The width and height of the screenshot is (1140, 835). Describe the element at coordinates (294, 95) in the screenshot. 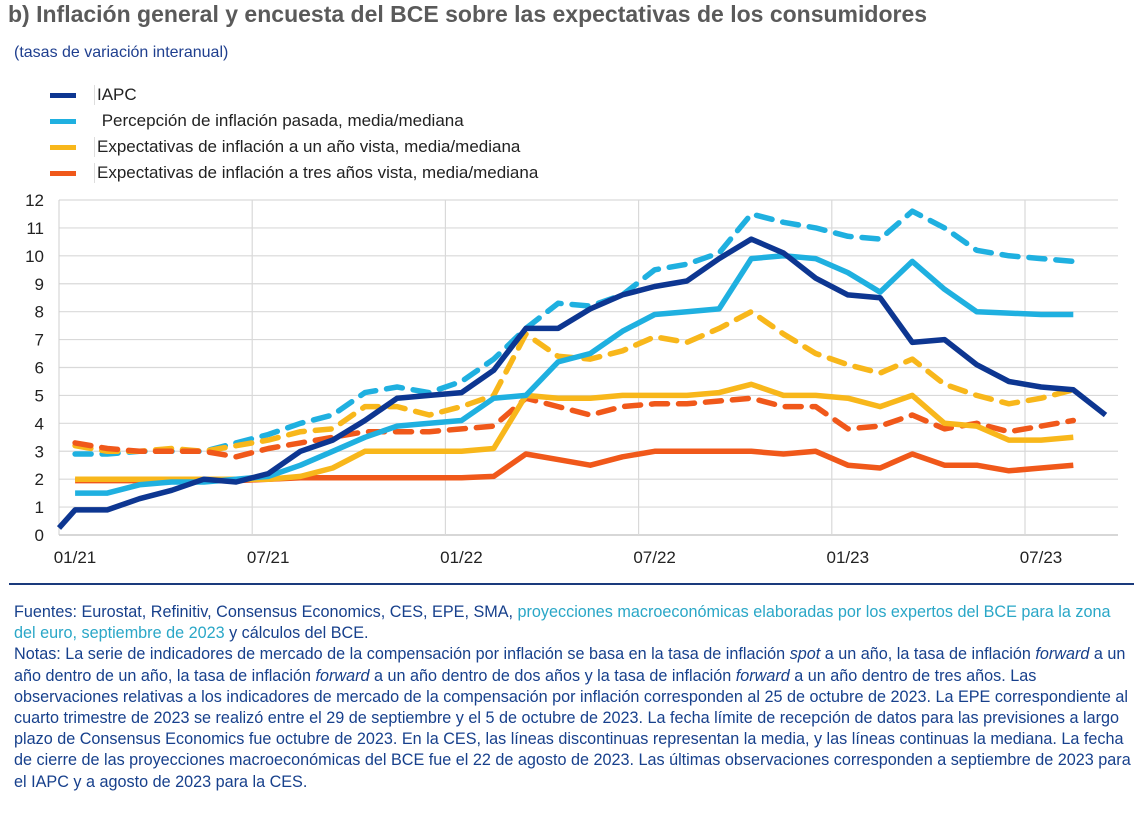

I see `legend-item-iapc: IAPC` at that location.